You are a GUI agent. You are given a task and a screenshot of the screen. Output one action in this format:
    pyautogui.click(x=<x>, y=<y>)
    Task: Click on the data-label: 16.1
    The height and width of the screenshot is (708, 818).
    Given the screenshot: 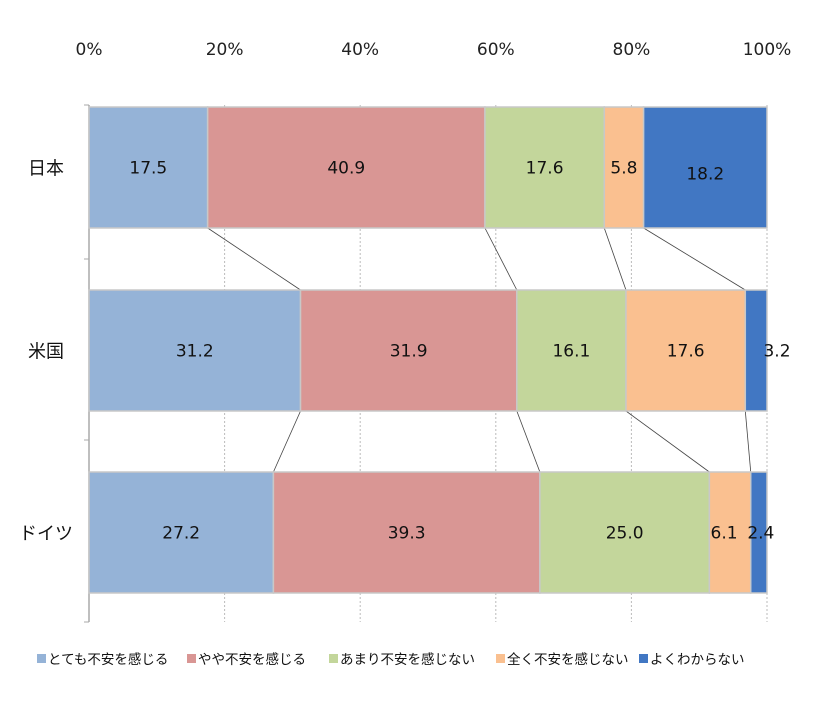 What is the action you would take?
    pyautogui.click(x=571, y=352)
    